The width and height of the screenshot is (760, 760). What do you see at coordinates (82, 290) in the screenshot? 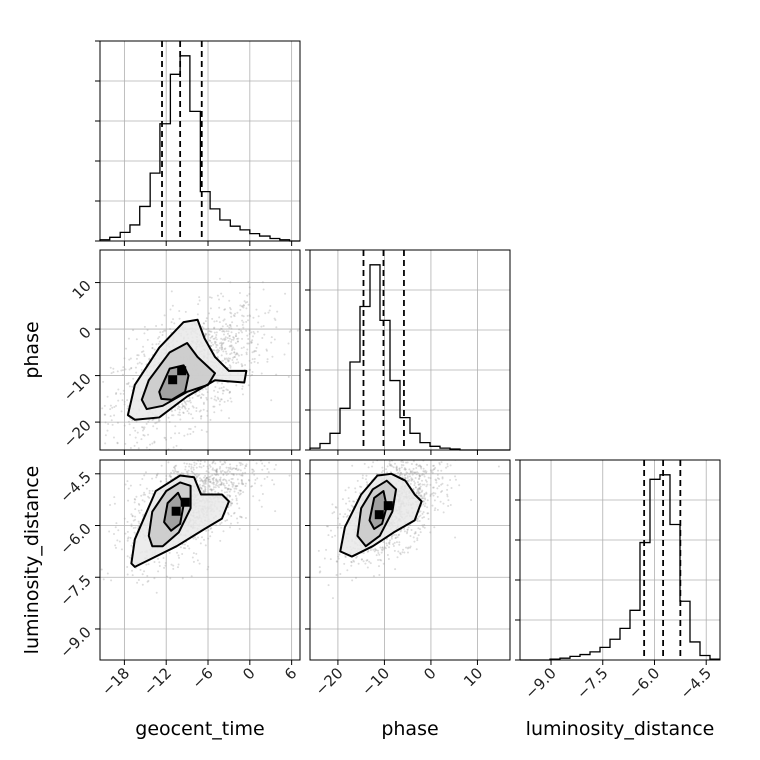
I see `y-tick-label: 10` at bounding box center [82, 290].